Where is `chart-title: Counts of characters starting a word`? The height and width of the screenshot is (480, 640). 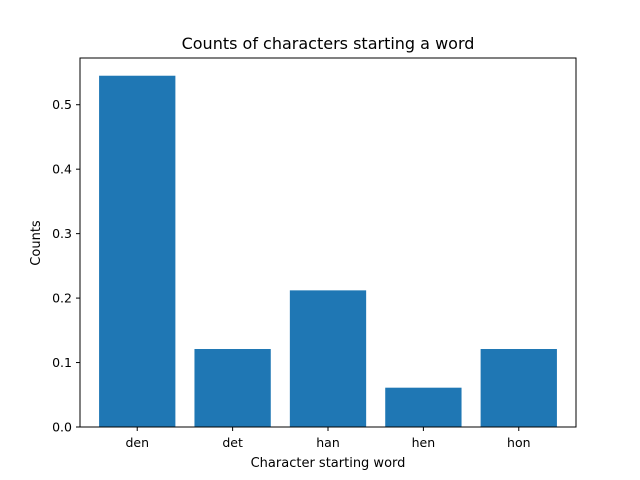
chart-title: Counts of characters starting a word is located at coordinates (328, 43).